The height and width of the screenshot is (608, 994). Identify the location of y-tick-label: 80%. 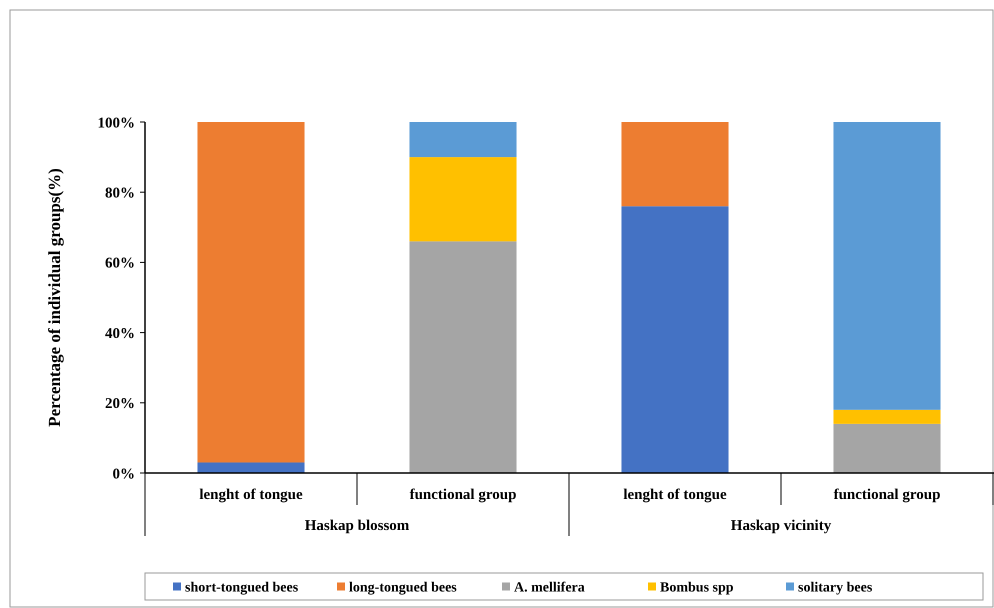
(120, 193).